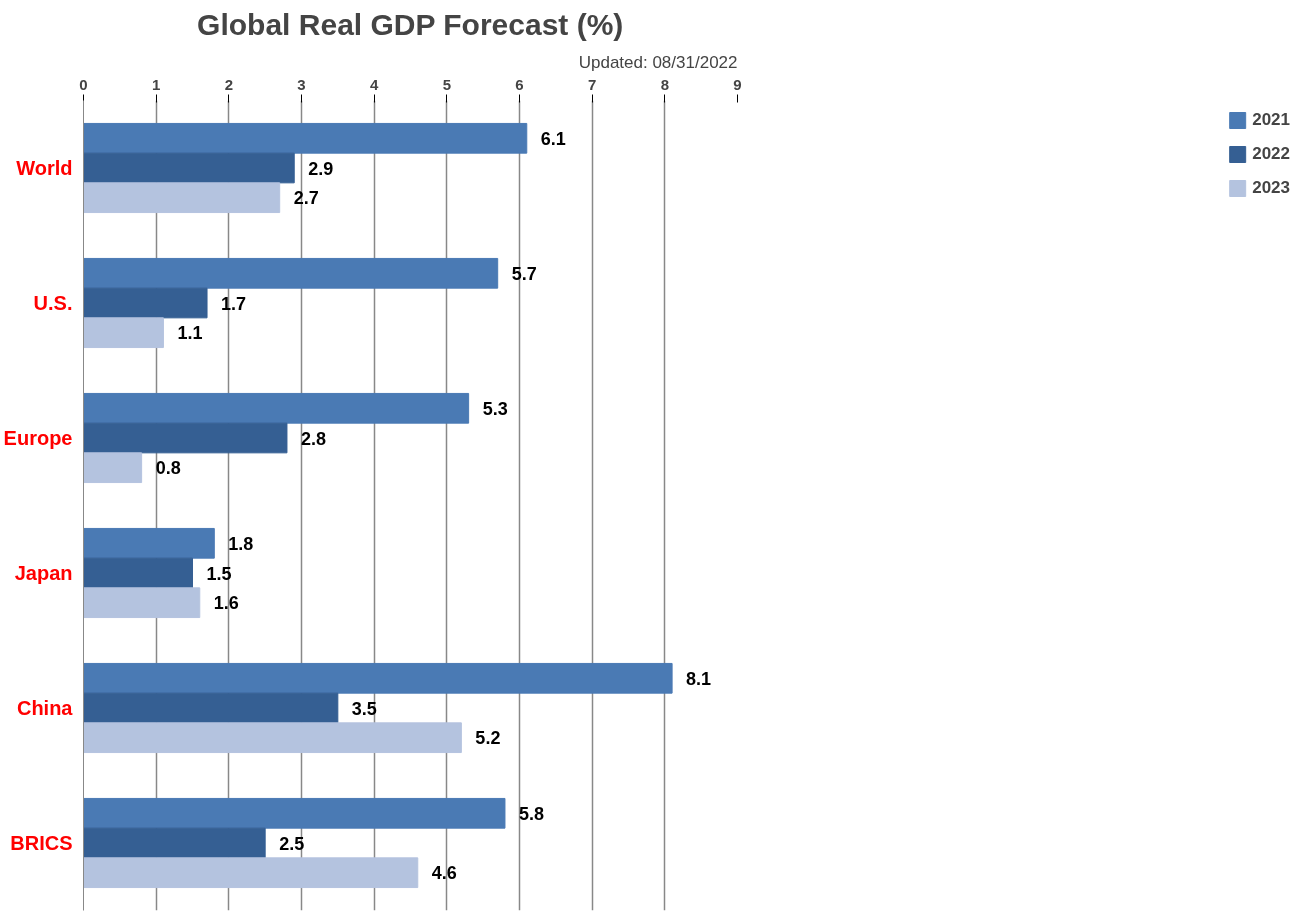 The image size is (1307, 922). What do you see at coordinates (488, 738) in the screenshot?
I see `data-label: 5.2` at bounding box center [488, 738].